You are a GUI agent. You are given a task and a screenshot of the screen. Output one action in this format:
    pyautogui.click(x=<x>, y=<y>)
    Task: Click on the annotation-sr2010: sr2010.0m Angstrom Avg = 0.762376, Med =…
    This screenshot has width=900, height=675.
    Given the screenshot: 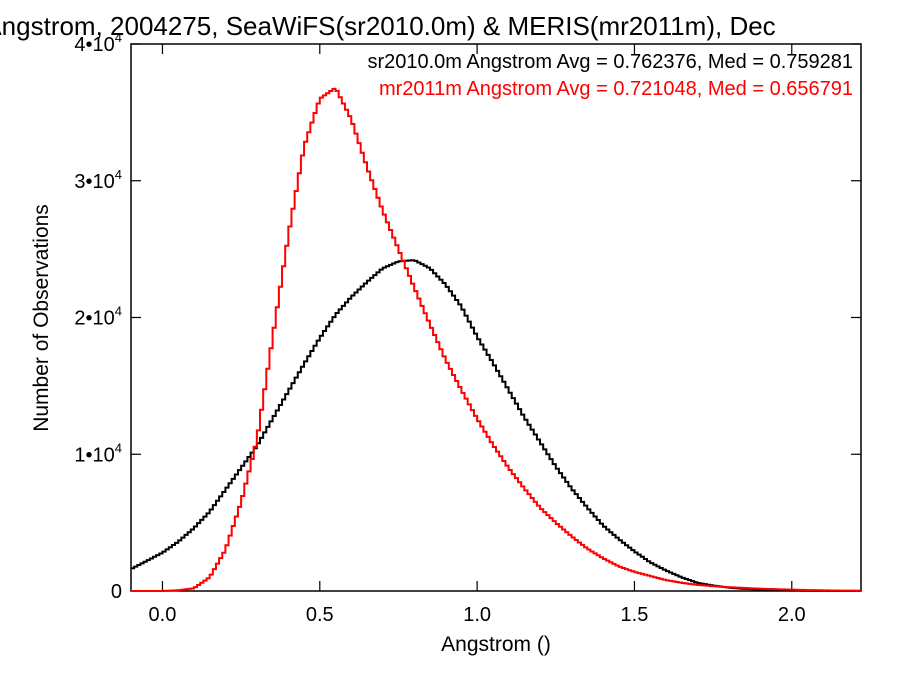 What is the action you would take?
    pyautogui.click(x=610, y=62)
    